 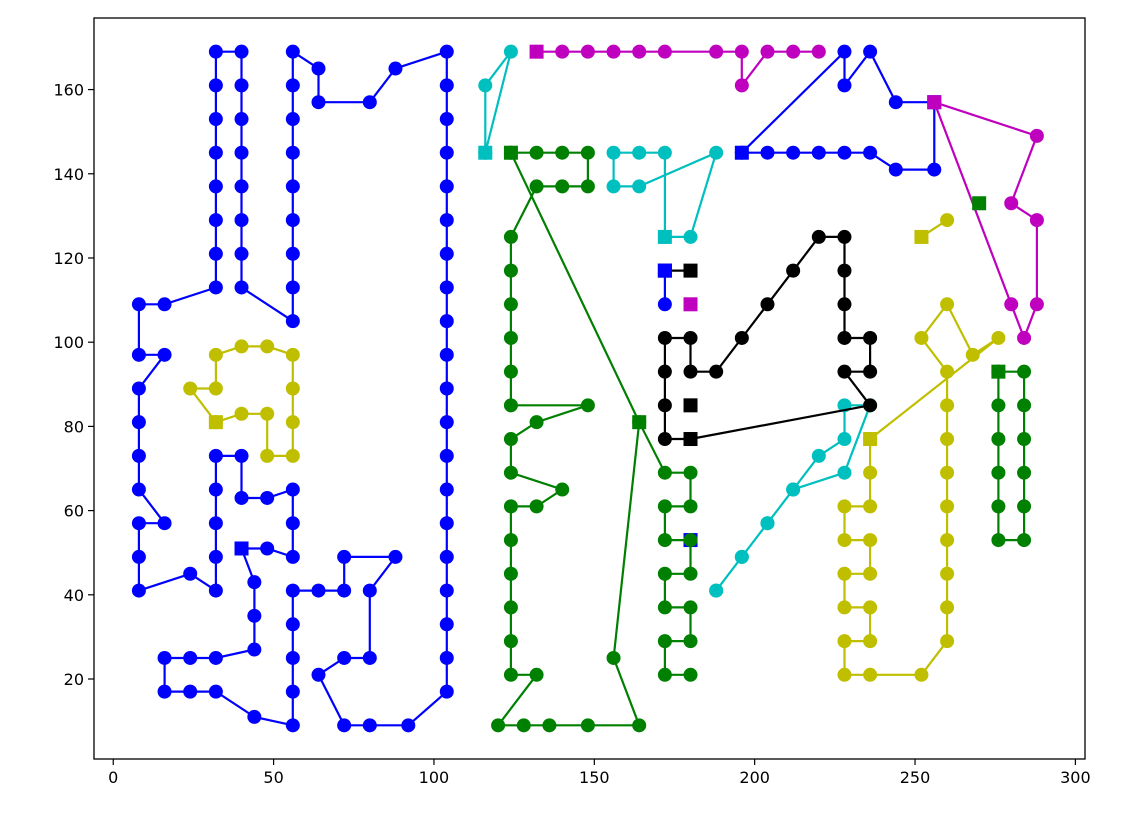 I want to click on y-tick-label: 60, so click(x=74, y=511).